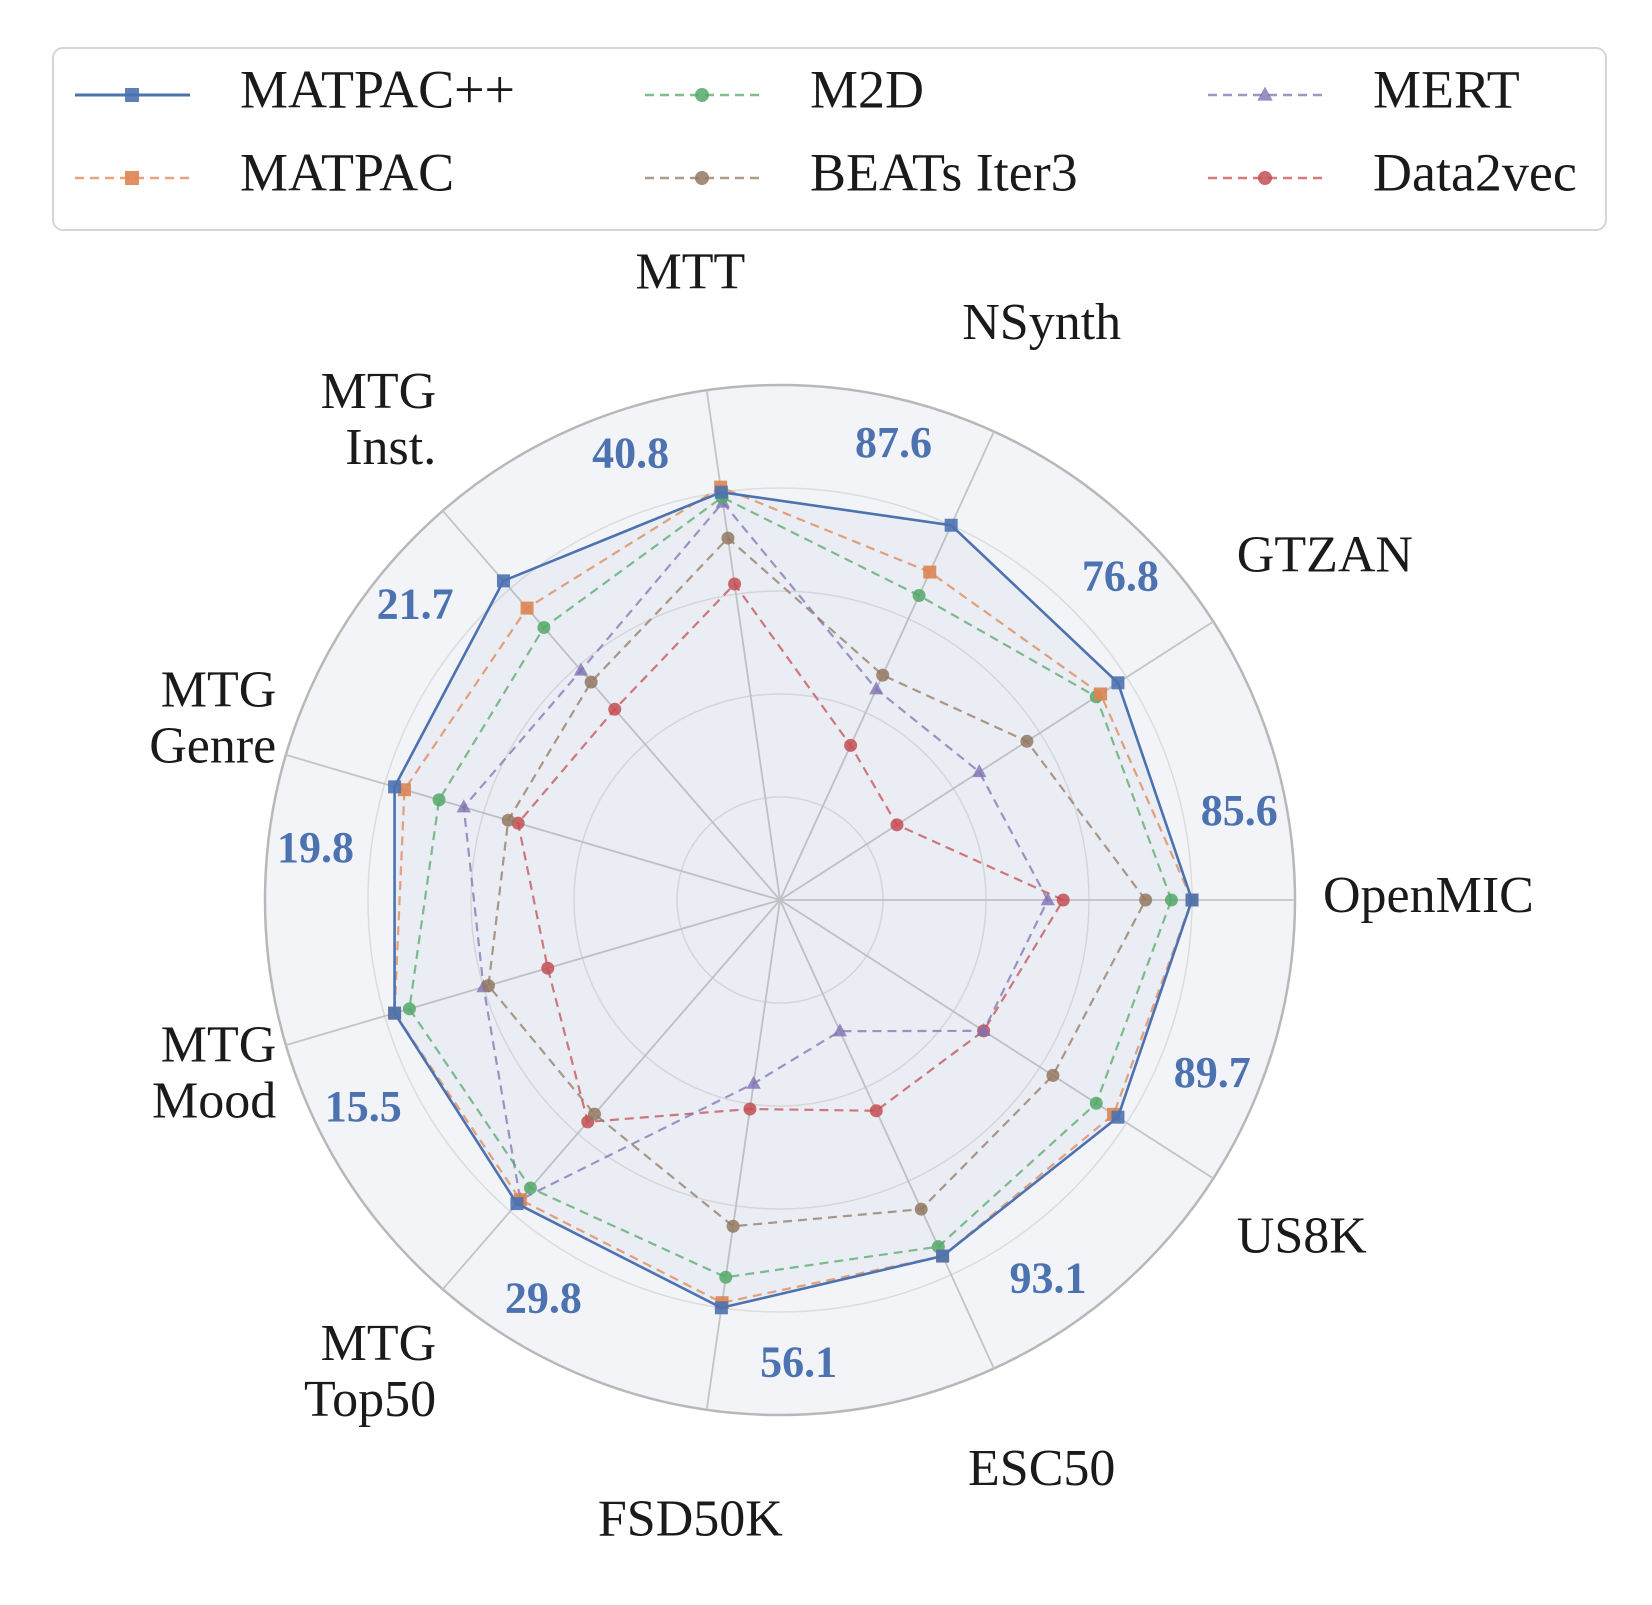 This screenshot has height=1605, width=1652. I want to click on axis-label-10: US8K, so click(1302, 1236).